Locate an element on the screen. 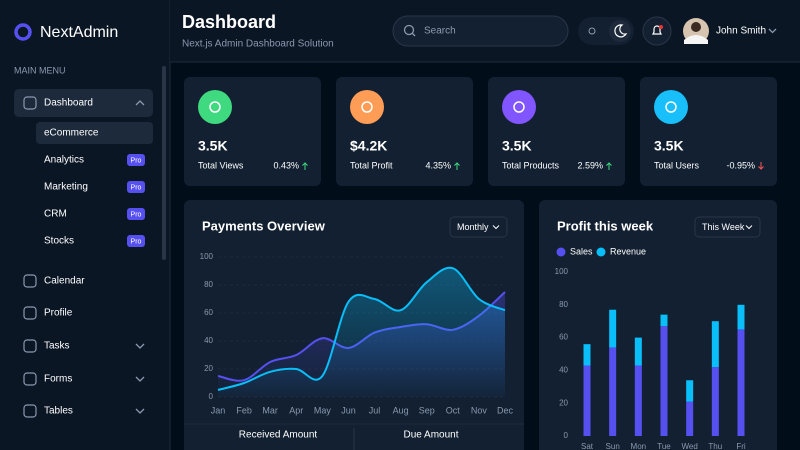 The width and height of the screenshot is (800, 450). area-fill is located at coordinates (361, 332).